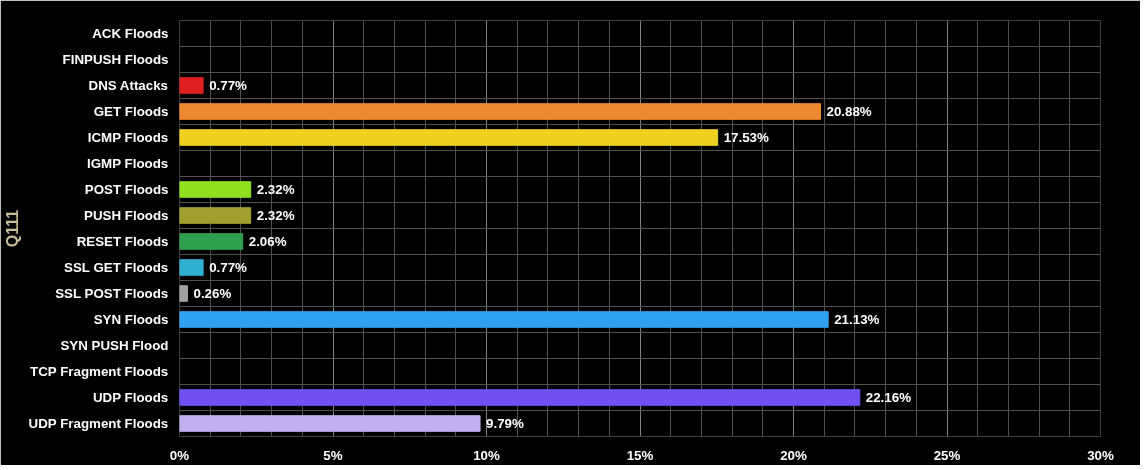 This screenshot has width=1145, height=470. What do you see at coordinates (486, 455) in the screenshot?
I see `x-tick-label: 10%` at bounding box center [486, 455].